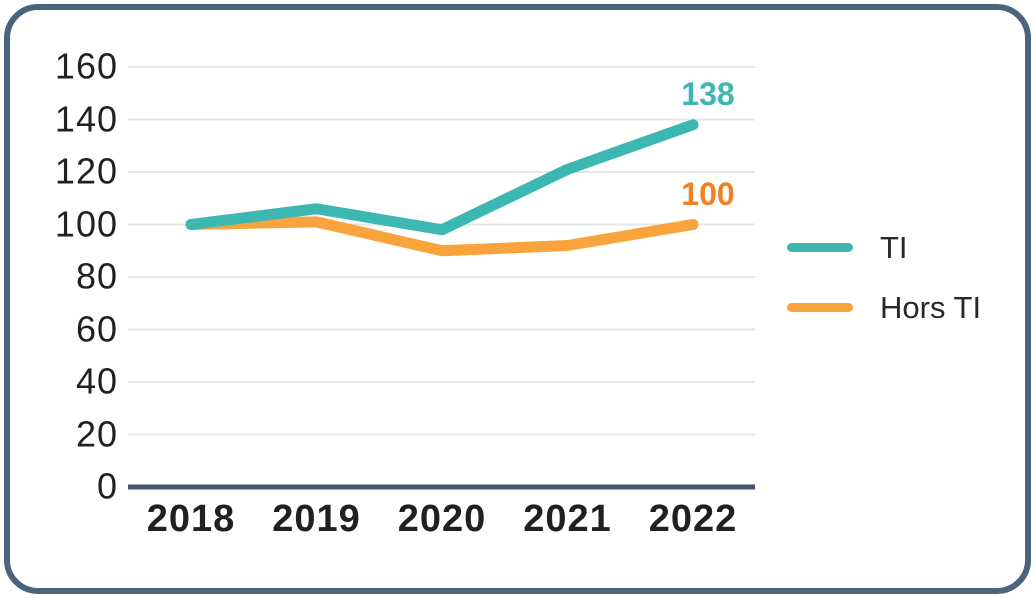 This screenshot has width=1035, height=598. Describe the element at coordinates (86, 118) in the screenshot. I see `y-tick-label: 140` at that location.